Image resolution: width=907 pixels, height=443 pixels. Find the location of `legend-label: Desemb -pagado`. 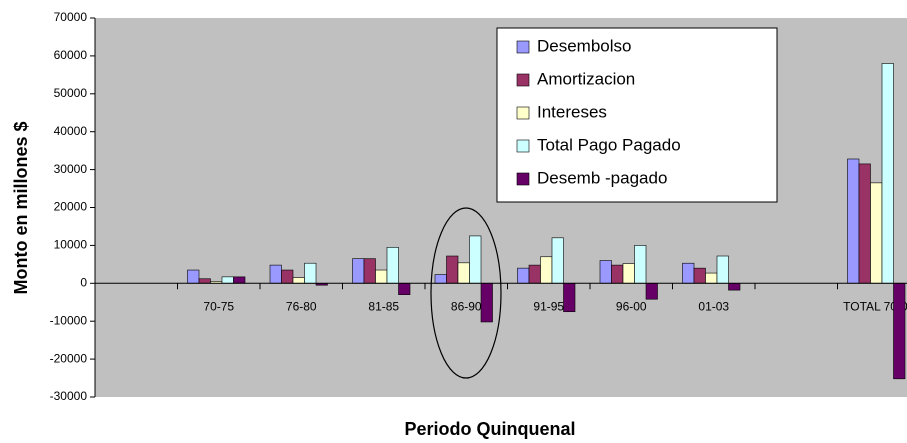

legend-label: Desemb -pagado is located at coordinates (602, 177).